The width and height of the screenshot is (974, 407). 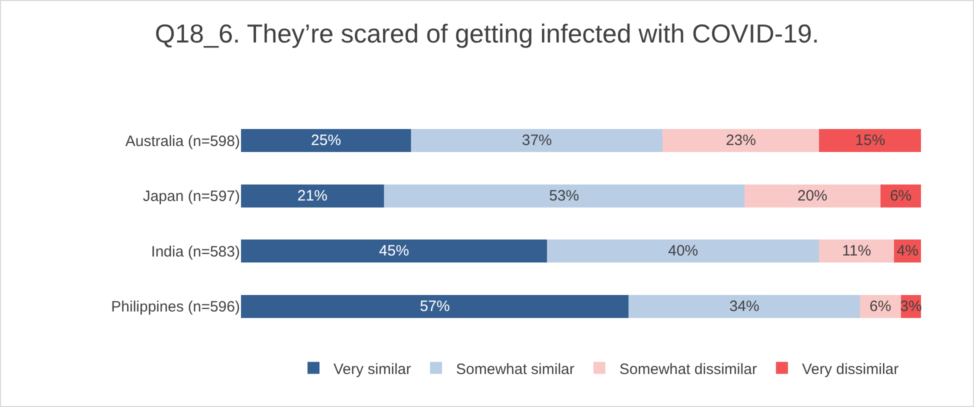 What do you see at coordinates (373, 369) in the screenshot?
I see `legend-label: Very similar` at bounding box center [373, 369].